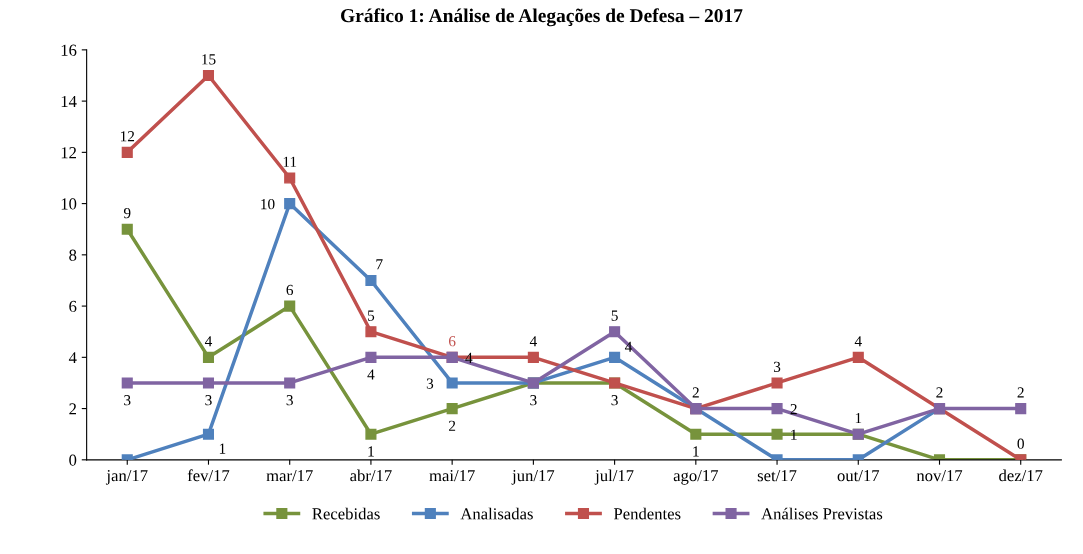 This screenshot has height=554, width=1083. What do you see at coordinates (371, 475) in the screenshot?
I see `x-tick-label: abr/17` at bounding box center [371, 475].